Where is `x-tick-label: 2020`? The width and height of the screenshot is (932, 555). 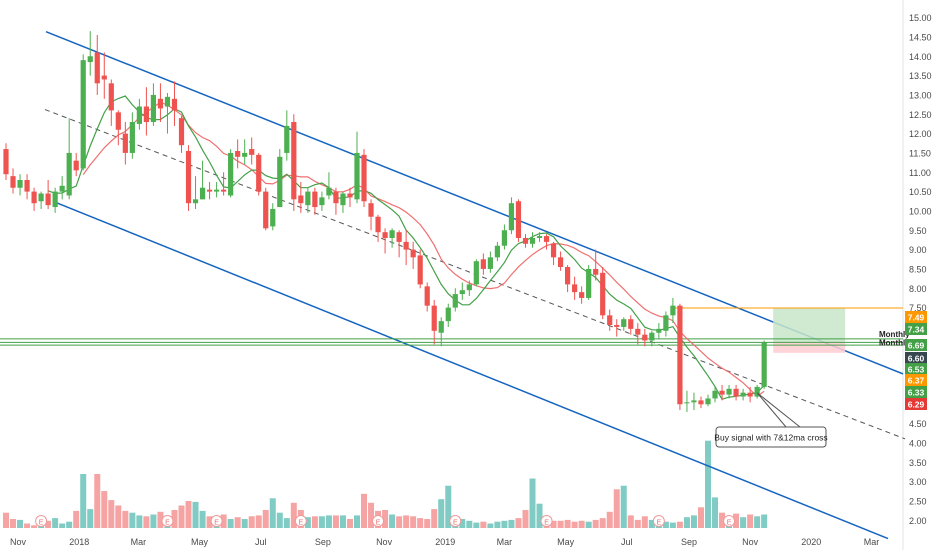
x-tick-label: 2020 is located at coordinates (811, 542).